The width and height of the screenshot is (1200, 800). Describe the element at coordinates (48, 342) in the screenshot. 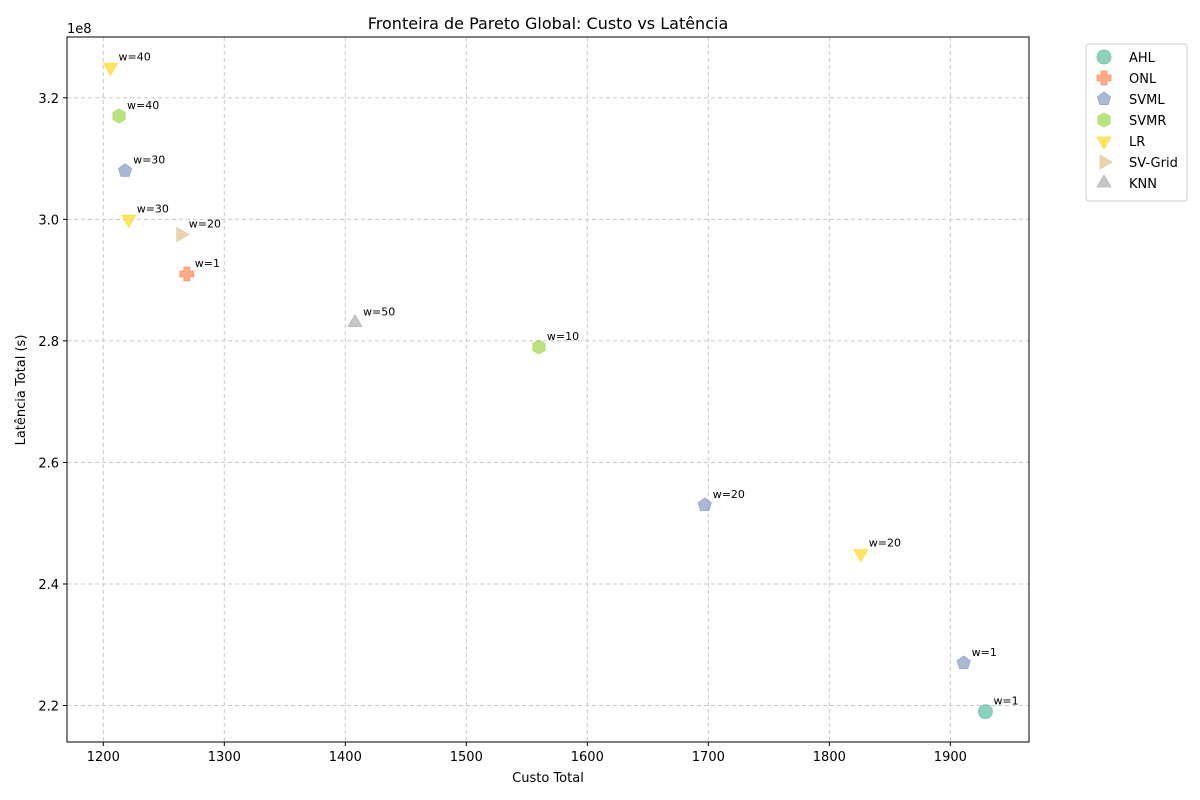

I see `y-tick-label: 2.8` at that location.